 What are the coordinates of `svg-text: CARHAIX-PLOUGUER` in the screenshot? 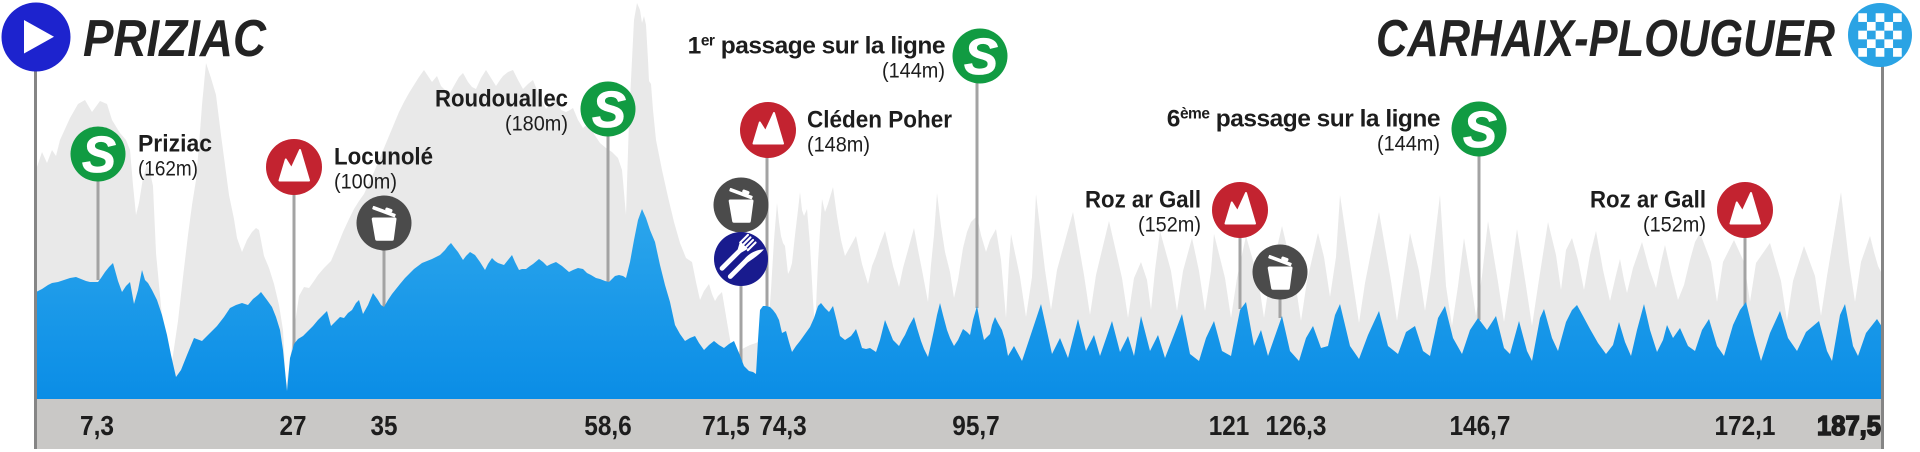 It's located at (1605, 39).